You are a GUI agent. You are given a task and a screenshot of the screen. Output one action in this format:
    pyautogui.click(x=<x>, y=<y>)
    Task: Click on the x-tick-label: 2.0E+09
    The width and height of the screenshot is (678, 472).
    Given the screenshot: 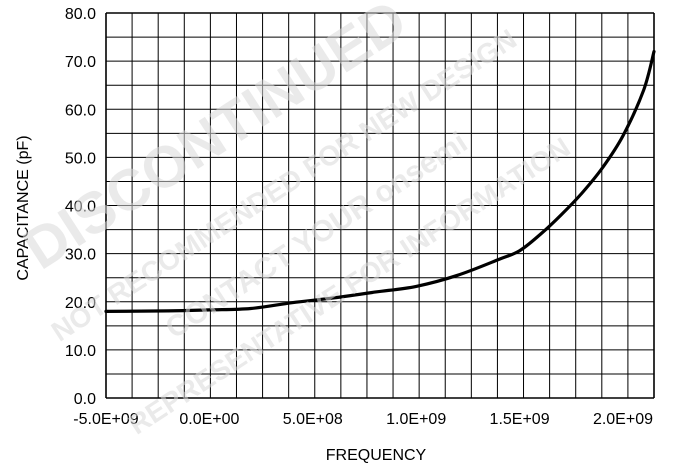 What is the action you would take?
    pyautogui.click(x=623, y=419)
    